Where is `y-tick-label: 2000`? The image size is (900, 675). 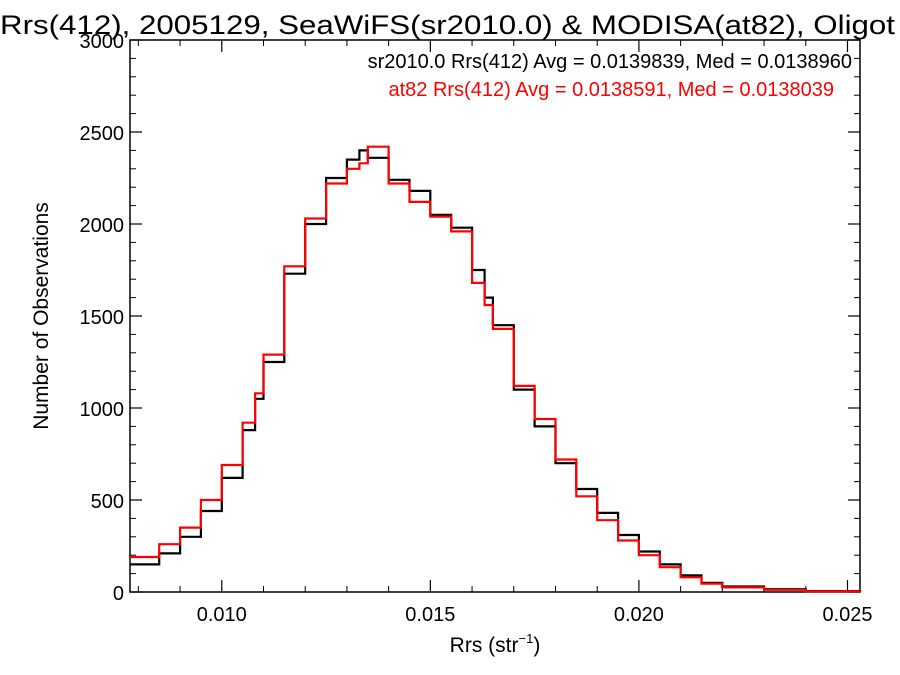 y-tick-label: 2000 is located at coordinates (102, 226).